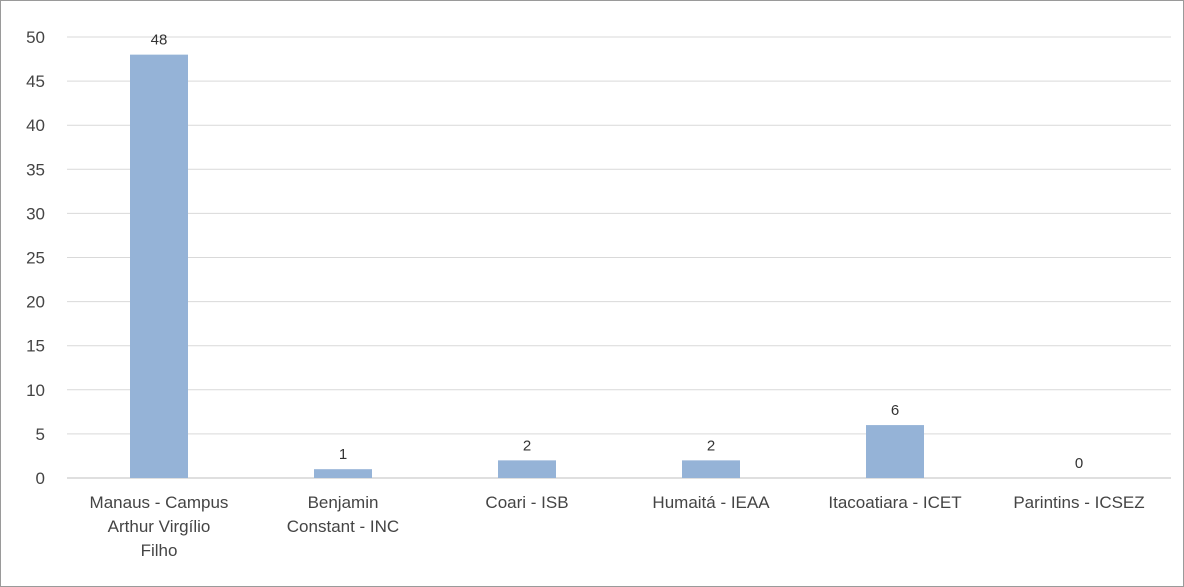  I want to click on y-tick-label: 35, so click(35, 169).